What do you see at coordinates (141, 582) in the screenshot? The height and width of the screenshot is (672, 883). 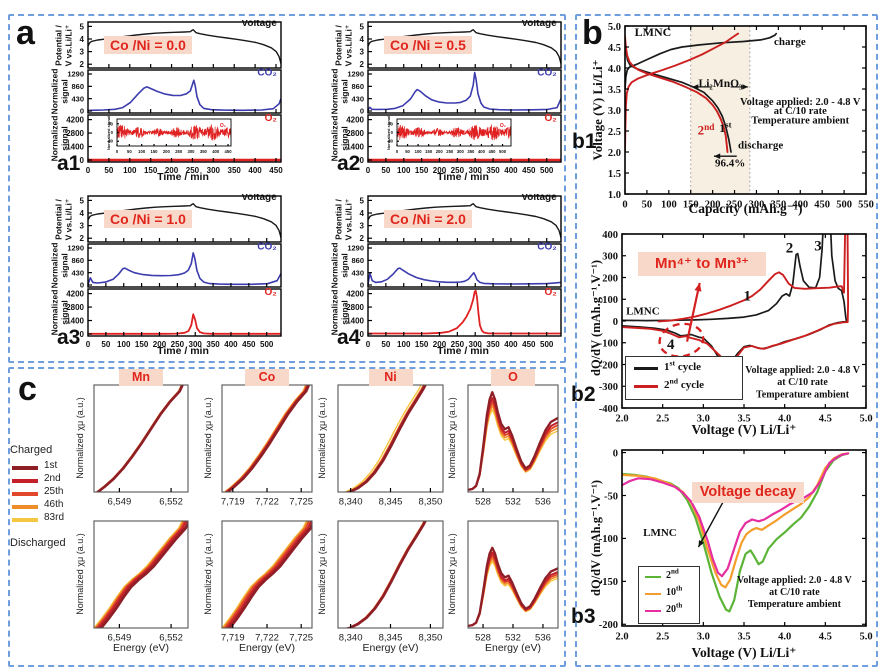 I see `plot-c-mn-discharged: 6,549 6,552` at bounding box center [141, 582].